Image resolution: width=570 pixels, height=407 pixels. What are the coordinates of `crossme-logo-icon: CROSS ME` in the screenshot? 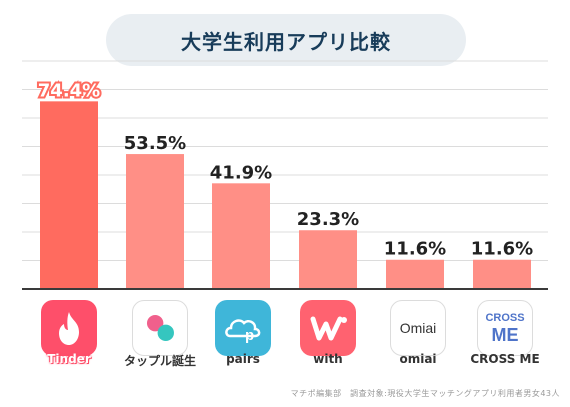 It's located at (505, 328).